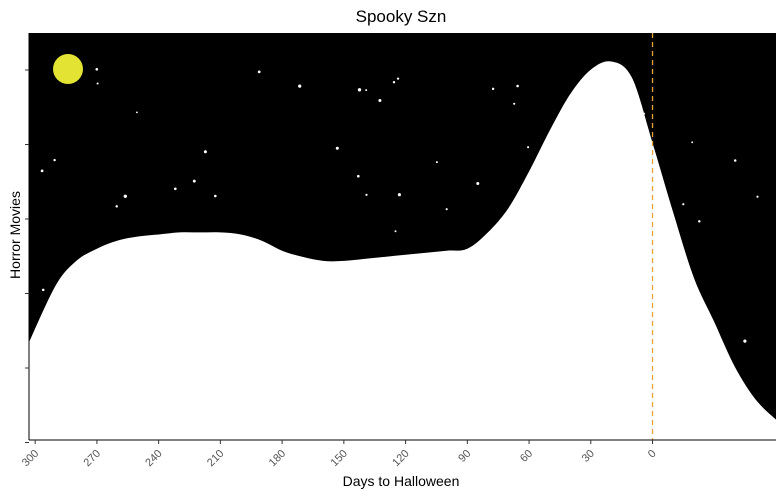 The height and width of the screenshot is (496, 783). What do you see at coordinates (401, 16) in the screenshot?
I see `chart-title: Spooky Szn` at bounding box center [401, 16].